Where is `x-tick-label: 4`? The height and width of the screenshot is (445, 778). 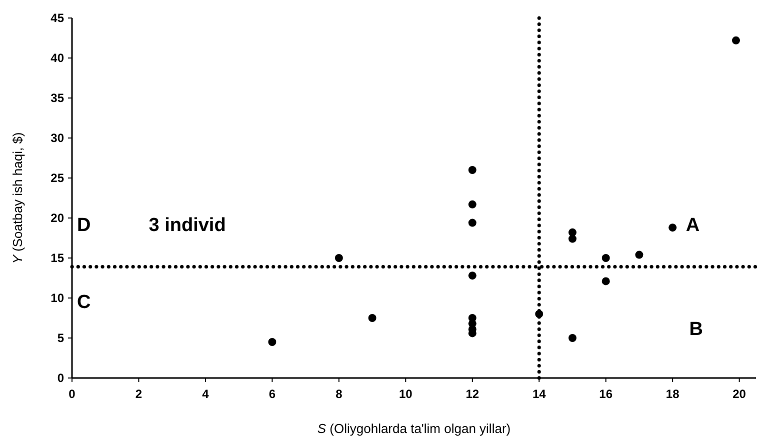
x-tick-label: 4 is located at coordinates (206, 394).